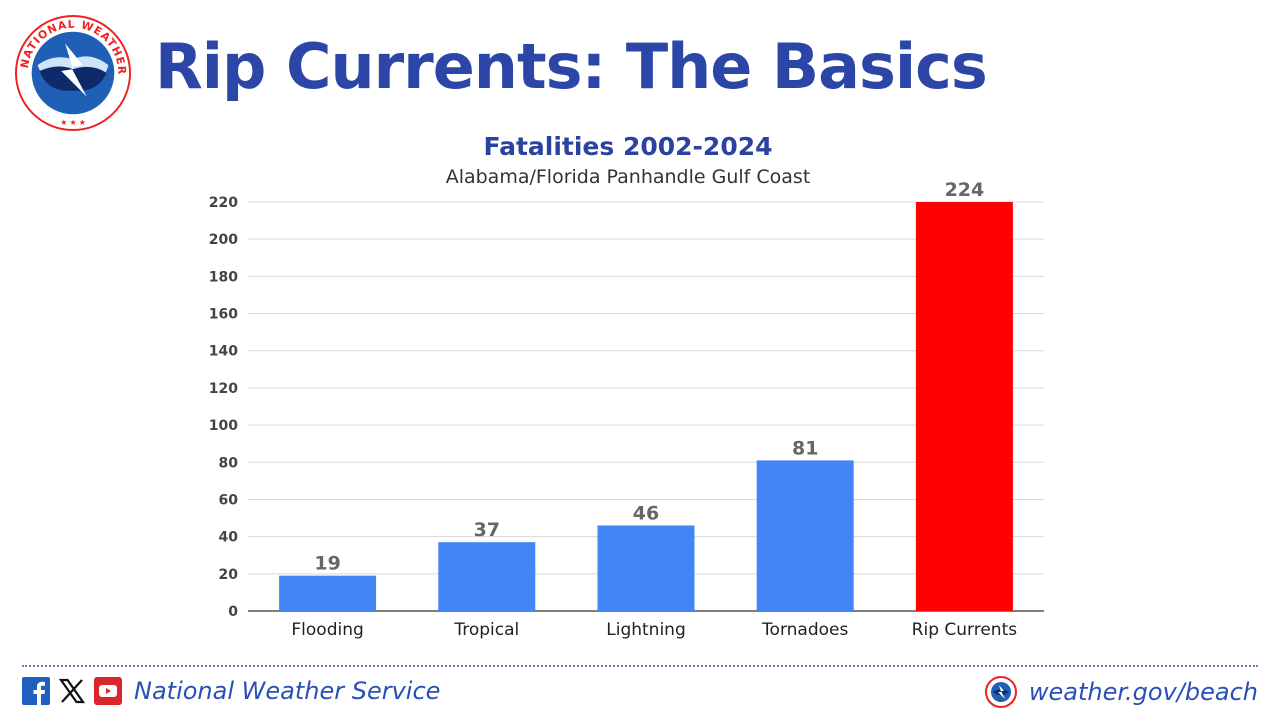 The width and height of the screenshot is (1280, 720). Describe the element at coordinates (487, 576) in the screenshot. I see `bar-tropical` at that location.